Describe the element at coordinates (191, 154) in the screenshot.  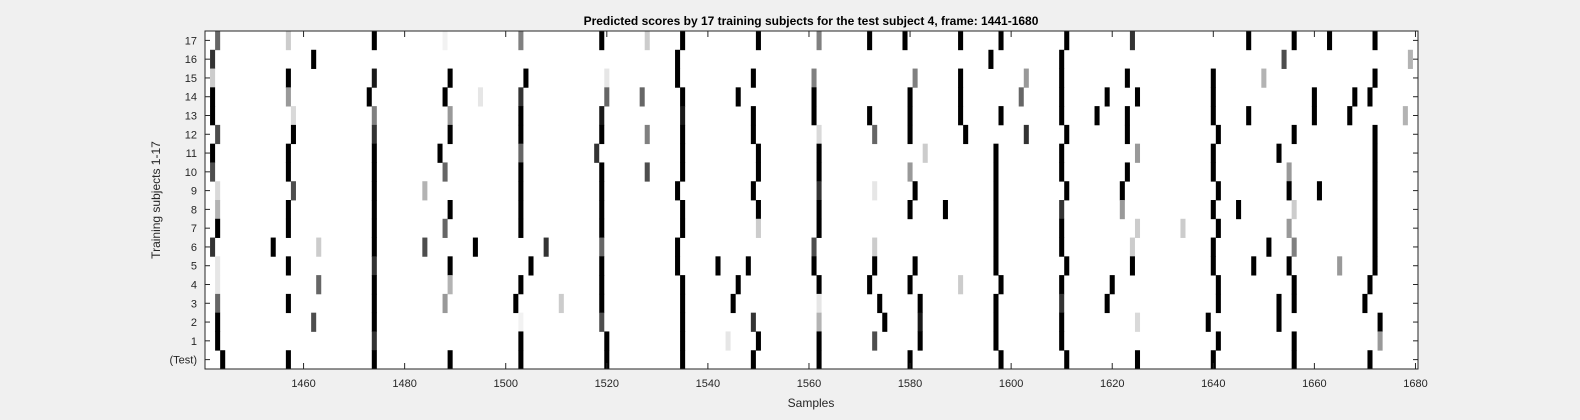
I see `y-tick-label: 11` at that location.